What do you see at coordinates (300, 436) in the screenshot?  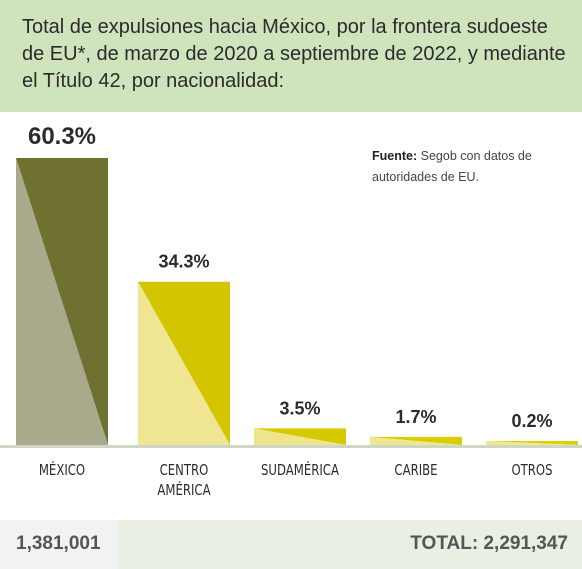 I see `bar-2-light` at bounding box center [300, 436].